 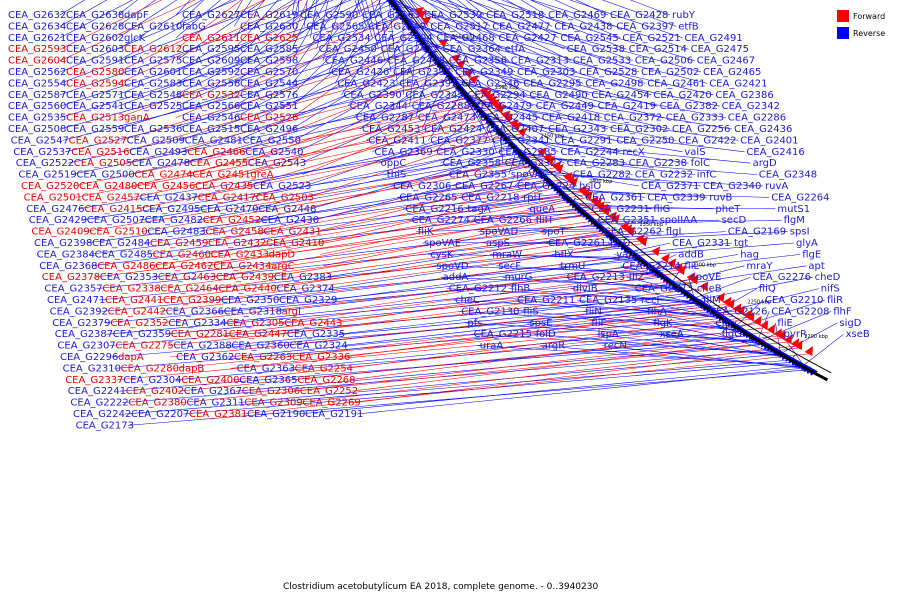 I want to click on gene-label: ruvB, so click(x=720, y=197).